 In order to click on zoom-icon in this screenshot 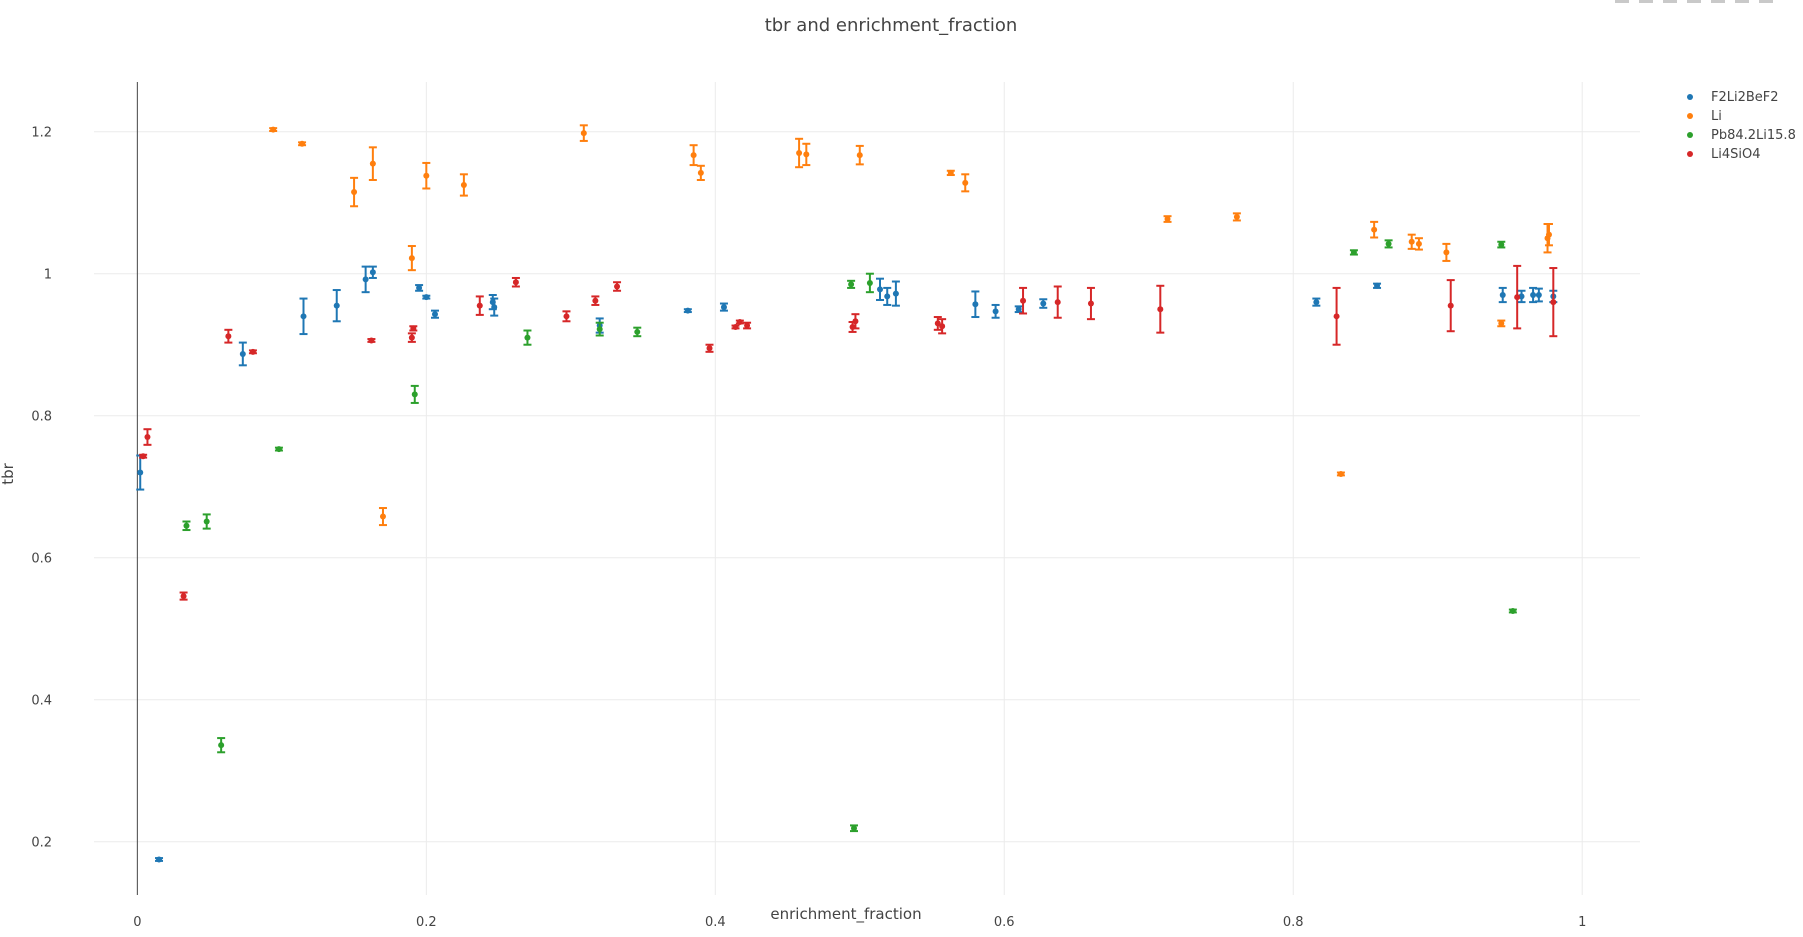, I will do `click(1646, 1)`.